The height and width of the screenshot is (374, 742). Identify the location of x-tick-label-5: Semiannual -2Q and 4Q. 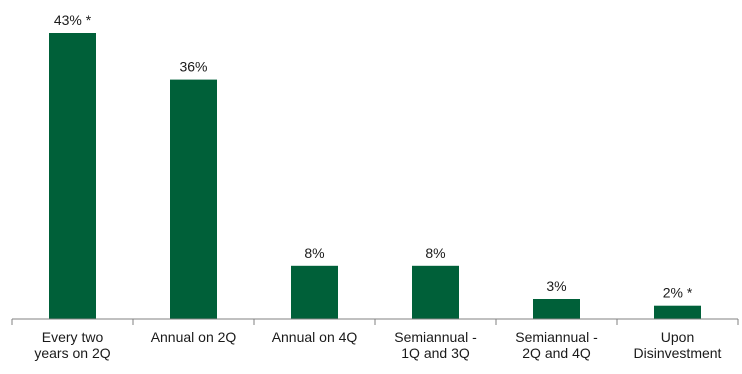
(556, 345).